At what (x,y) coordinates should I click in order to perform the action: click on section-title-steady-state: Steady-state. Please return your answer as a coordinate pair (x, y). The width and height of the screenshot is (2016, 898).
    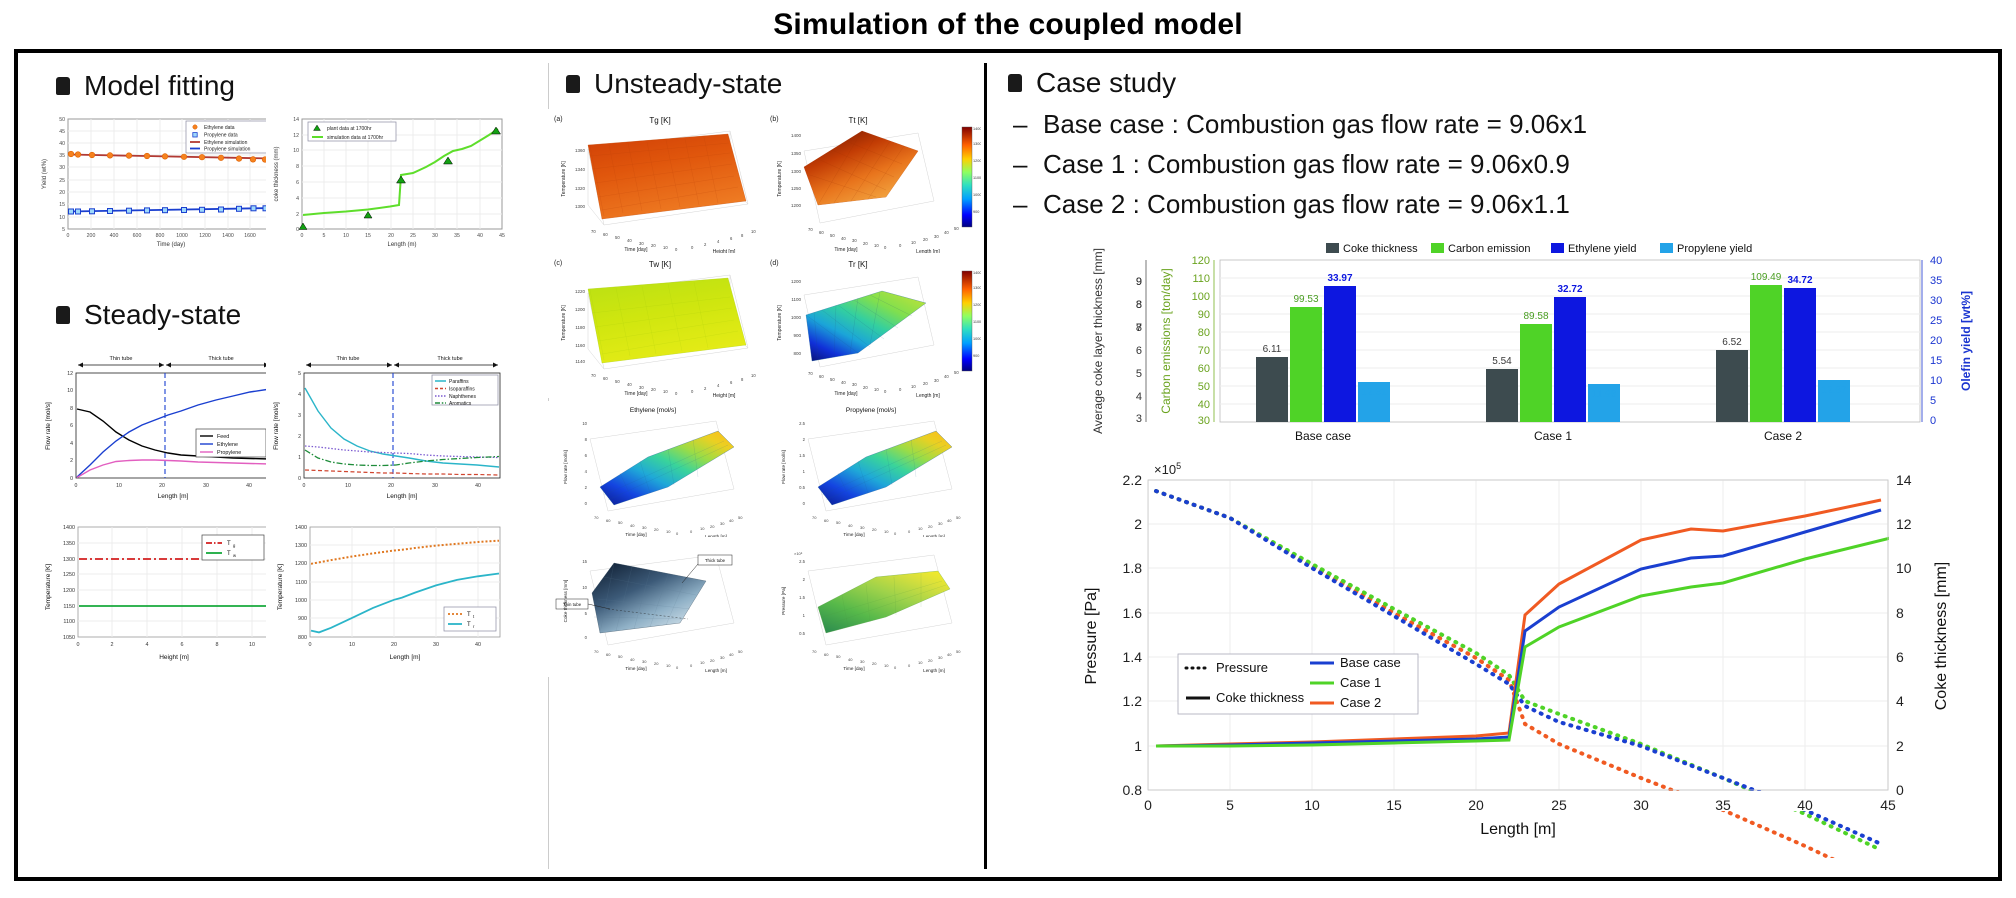
    Looking at the image, I should click on (163, 314).